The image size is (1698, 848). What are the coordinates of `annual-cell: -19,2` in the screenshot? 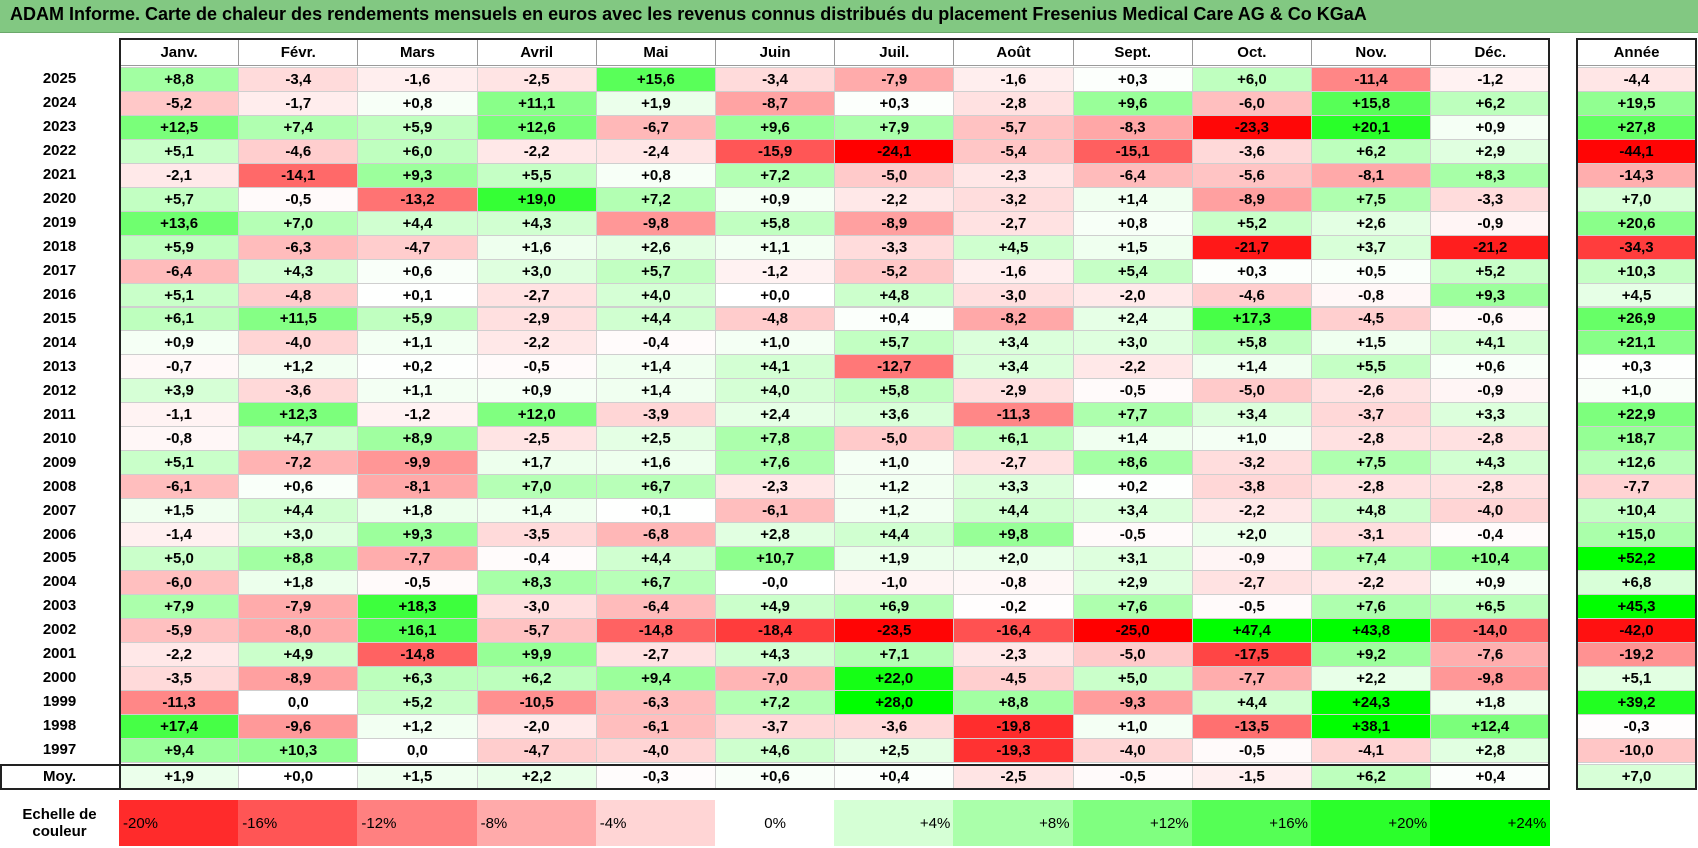 It's located at (1636, 654).